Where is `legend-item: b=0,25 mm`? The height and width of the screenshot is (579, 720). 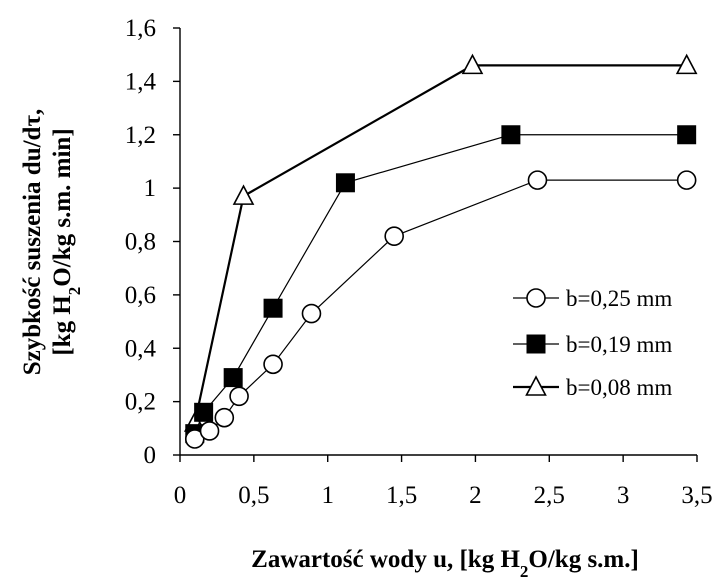
legend-item: b=0,25 mm is located at coordinates (592, 298).